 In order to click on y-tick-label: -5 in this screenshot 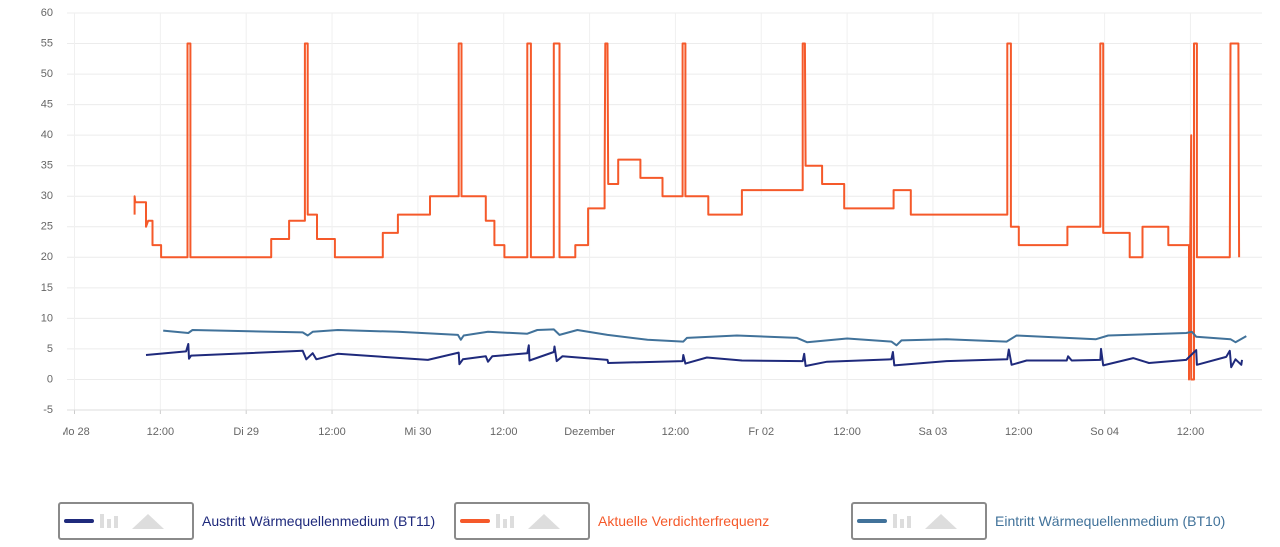, I will do `click(48, 410)`.